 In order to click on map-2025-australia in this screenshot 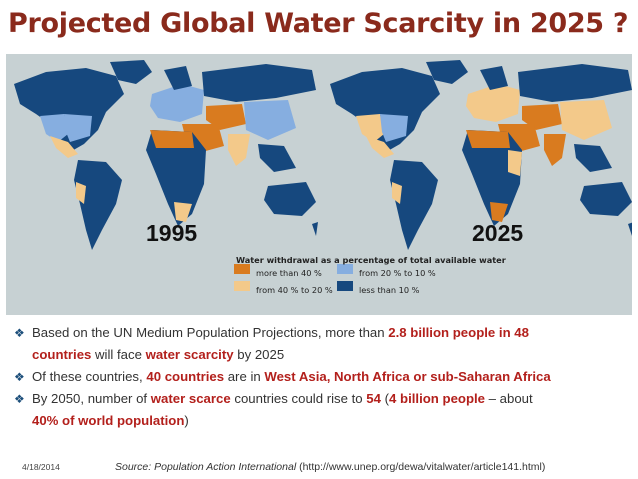, I will do `click(606, 199)`.